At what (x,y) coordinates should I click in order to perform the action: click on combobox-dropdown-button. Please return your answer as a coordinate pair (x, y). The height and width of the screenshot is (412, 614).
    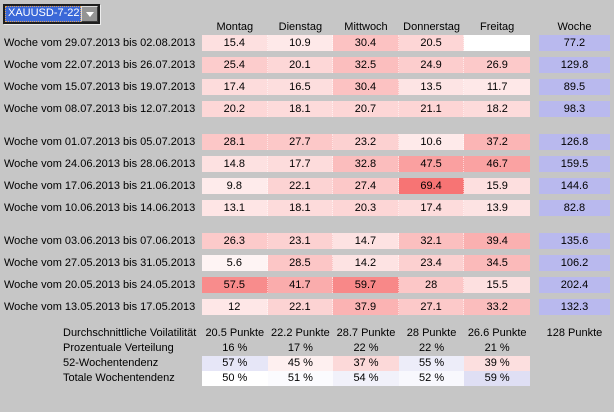
    Looking at the image, I should click on (89, 14).